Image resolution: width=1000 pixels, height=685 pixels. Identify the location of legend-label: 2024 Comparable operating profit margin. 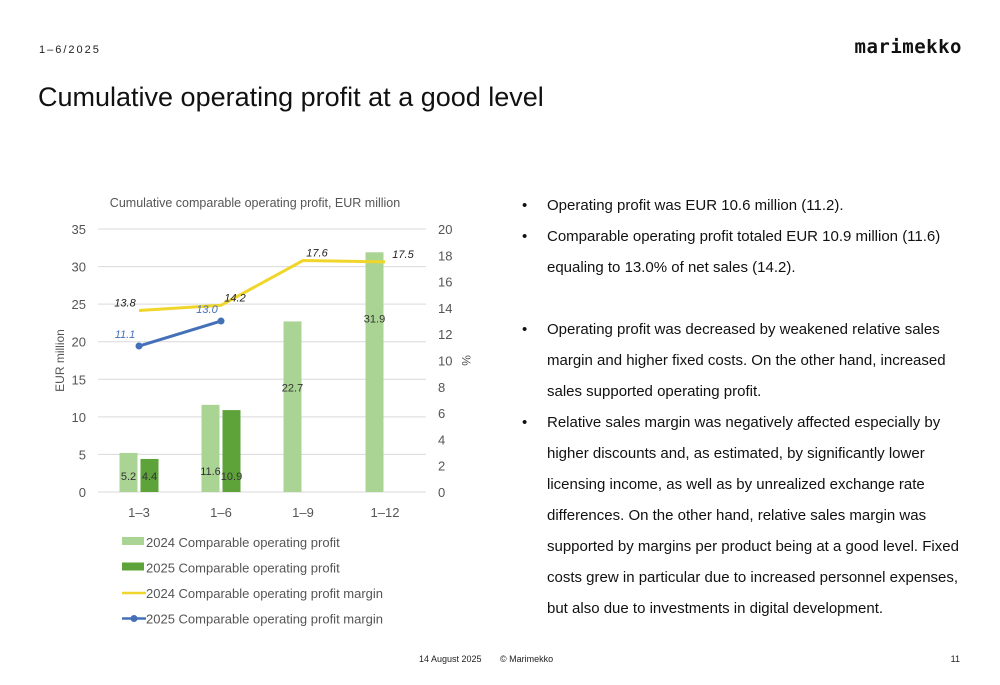
(264, 593).